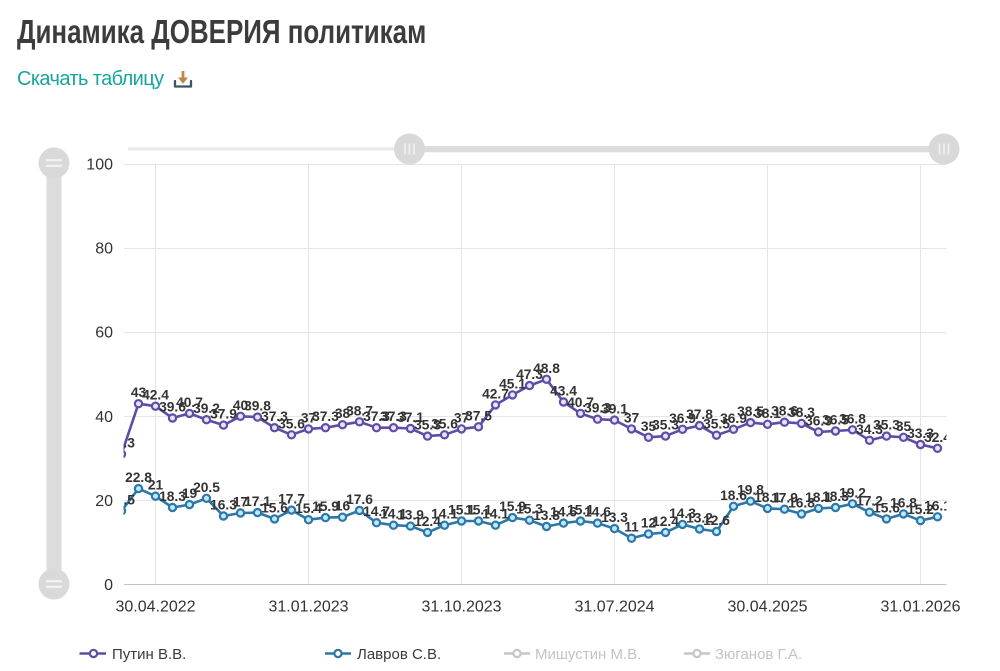 The height and width of the screenshot is (671, 1000). Describe the element at coordinates (308, 607) in the screenshot. I see `svg-text: 31.01.2023` at that location.